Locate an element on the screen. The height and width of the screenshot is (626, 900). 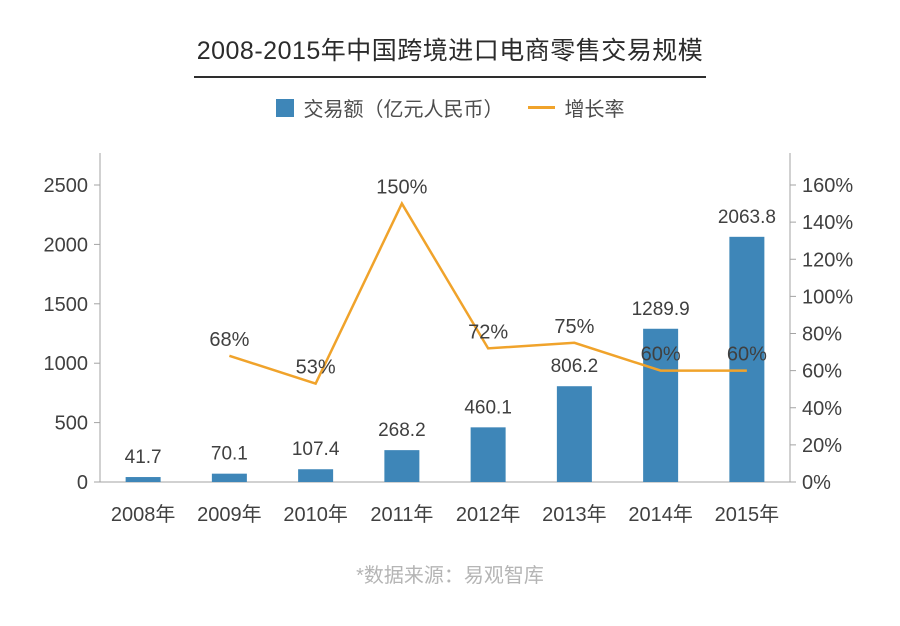
right-axis-tick-label: 120% is located at coordinates (827, 260).